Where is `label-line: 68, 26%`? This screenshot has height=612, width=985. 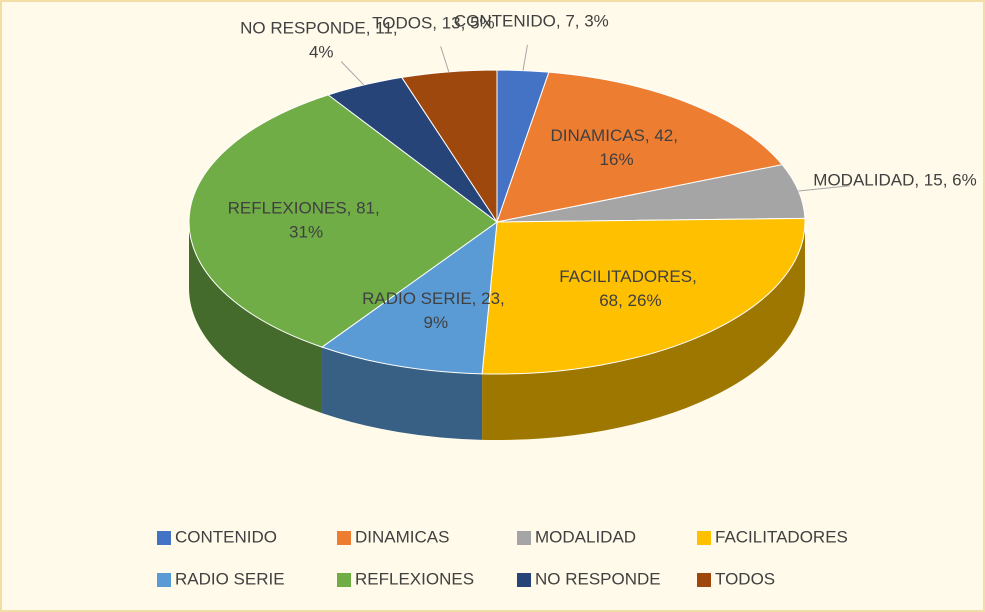 label-line: 68, 26% is located at coordinates (630, 300).